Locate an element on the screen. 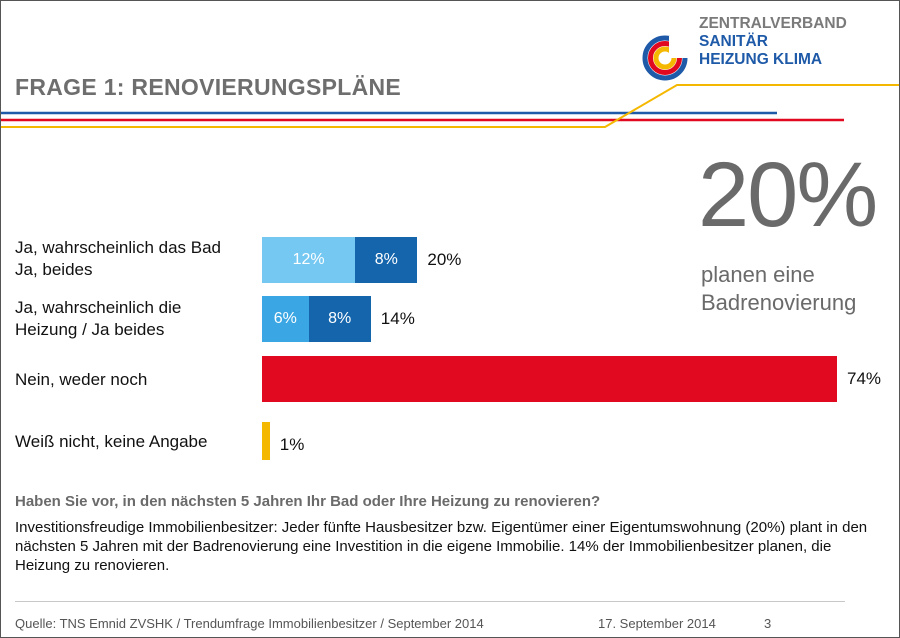  highlight-caption: planen eine Badrenovierung is located at coordinates (778, 289).